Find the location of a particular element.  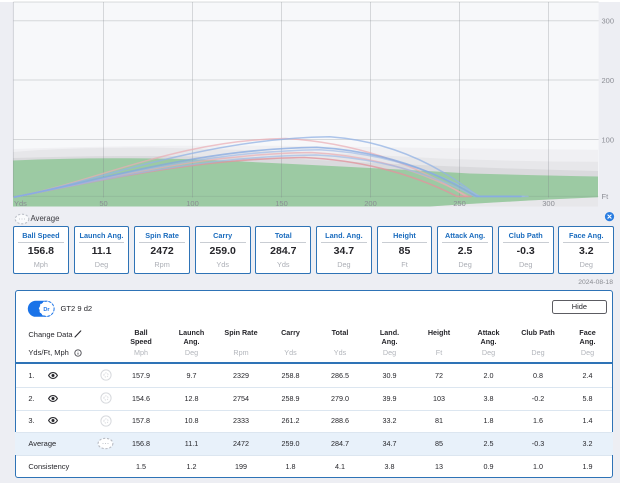

svg-text: Yds is located at coordinates (20, 203).